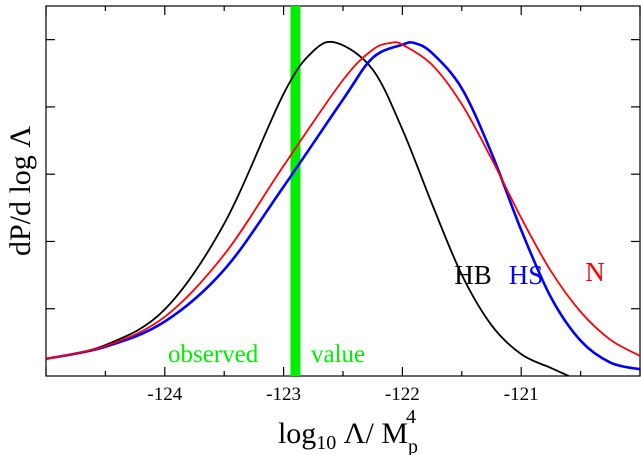  What do you see at coordinates (526, 275) in the screenshot?
I see `series-label-hs: HS` at bounding box center [526, 275].